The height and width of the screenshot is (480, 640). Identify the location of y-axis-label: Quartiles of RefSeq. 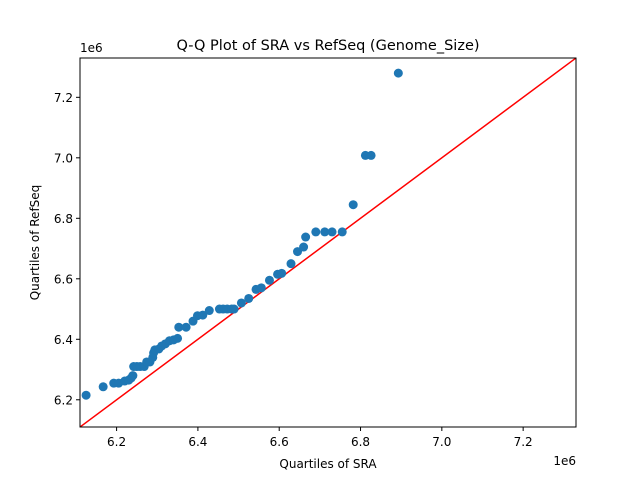
(35, 243).